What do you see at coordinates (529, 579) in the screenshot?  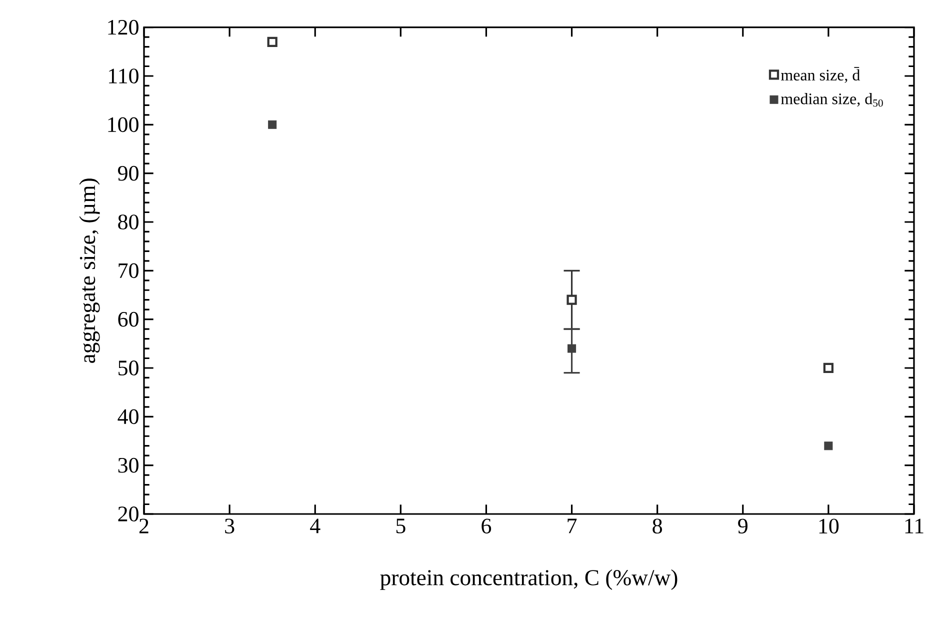 I see `x-axis-title: protein concentration, C (%w/w)` at bounding box center [529, 579].